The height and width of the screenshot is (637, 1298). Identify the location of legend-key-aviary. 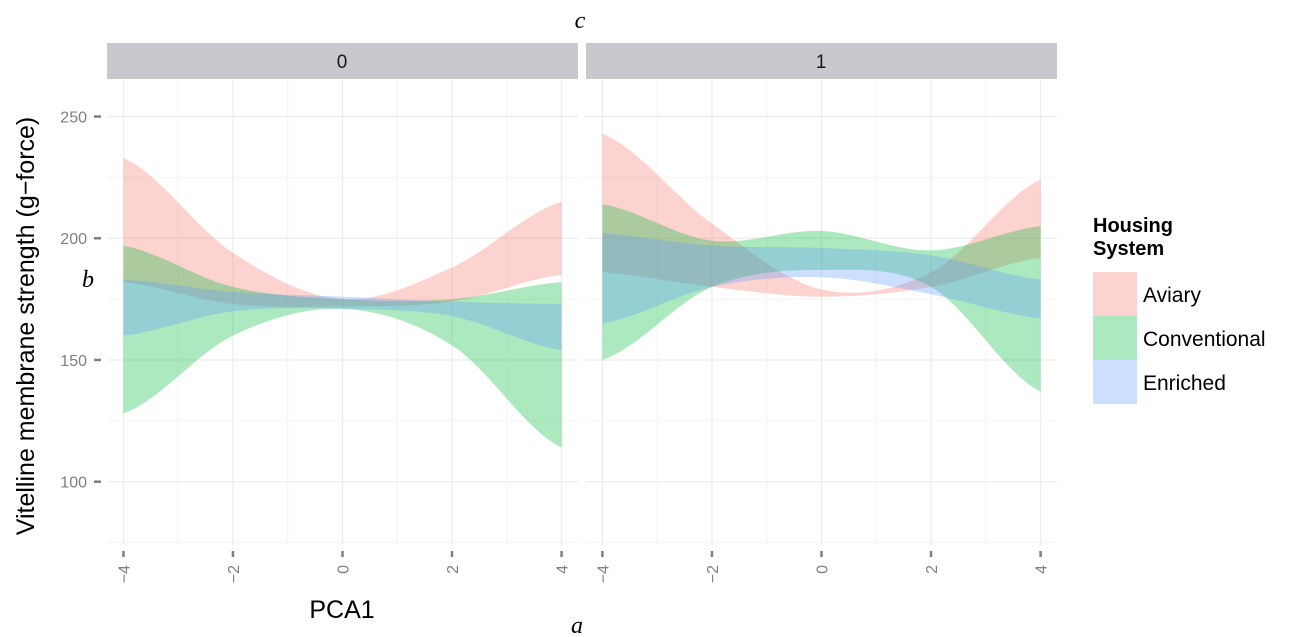
(1115, 294).